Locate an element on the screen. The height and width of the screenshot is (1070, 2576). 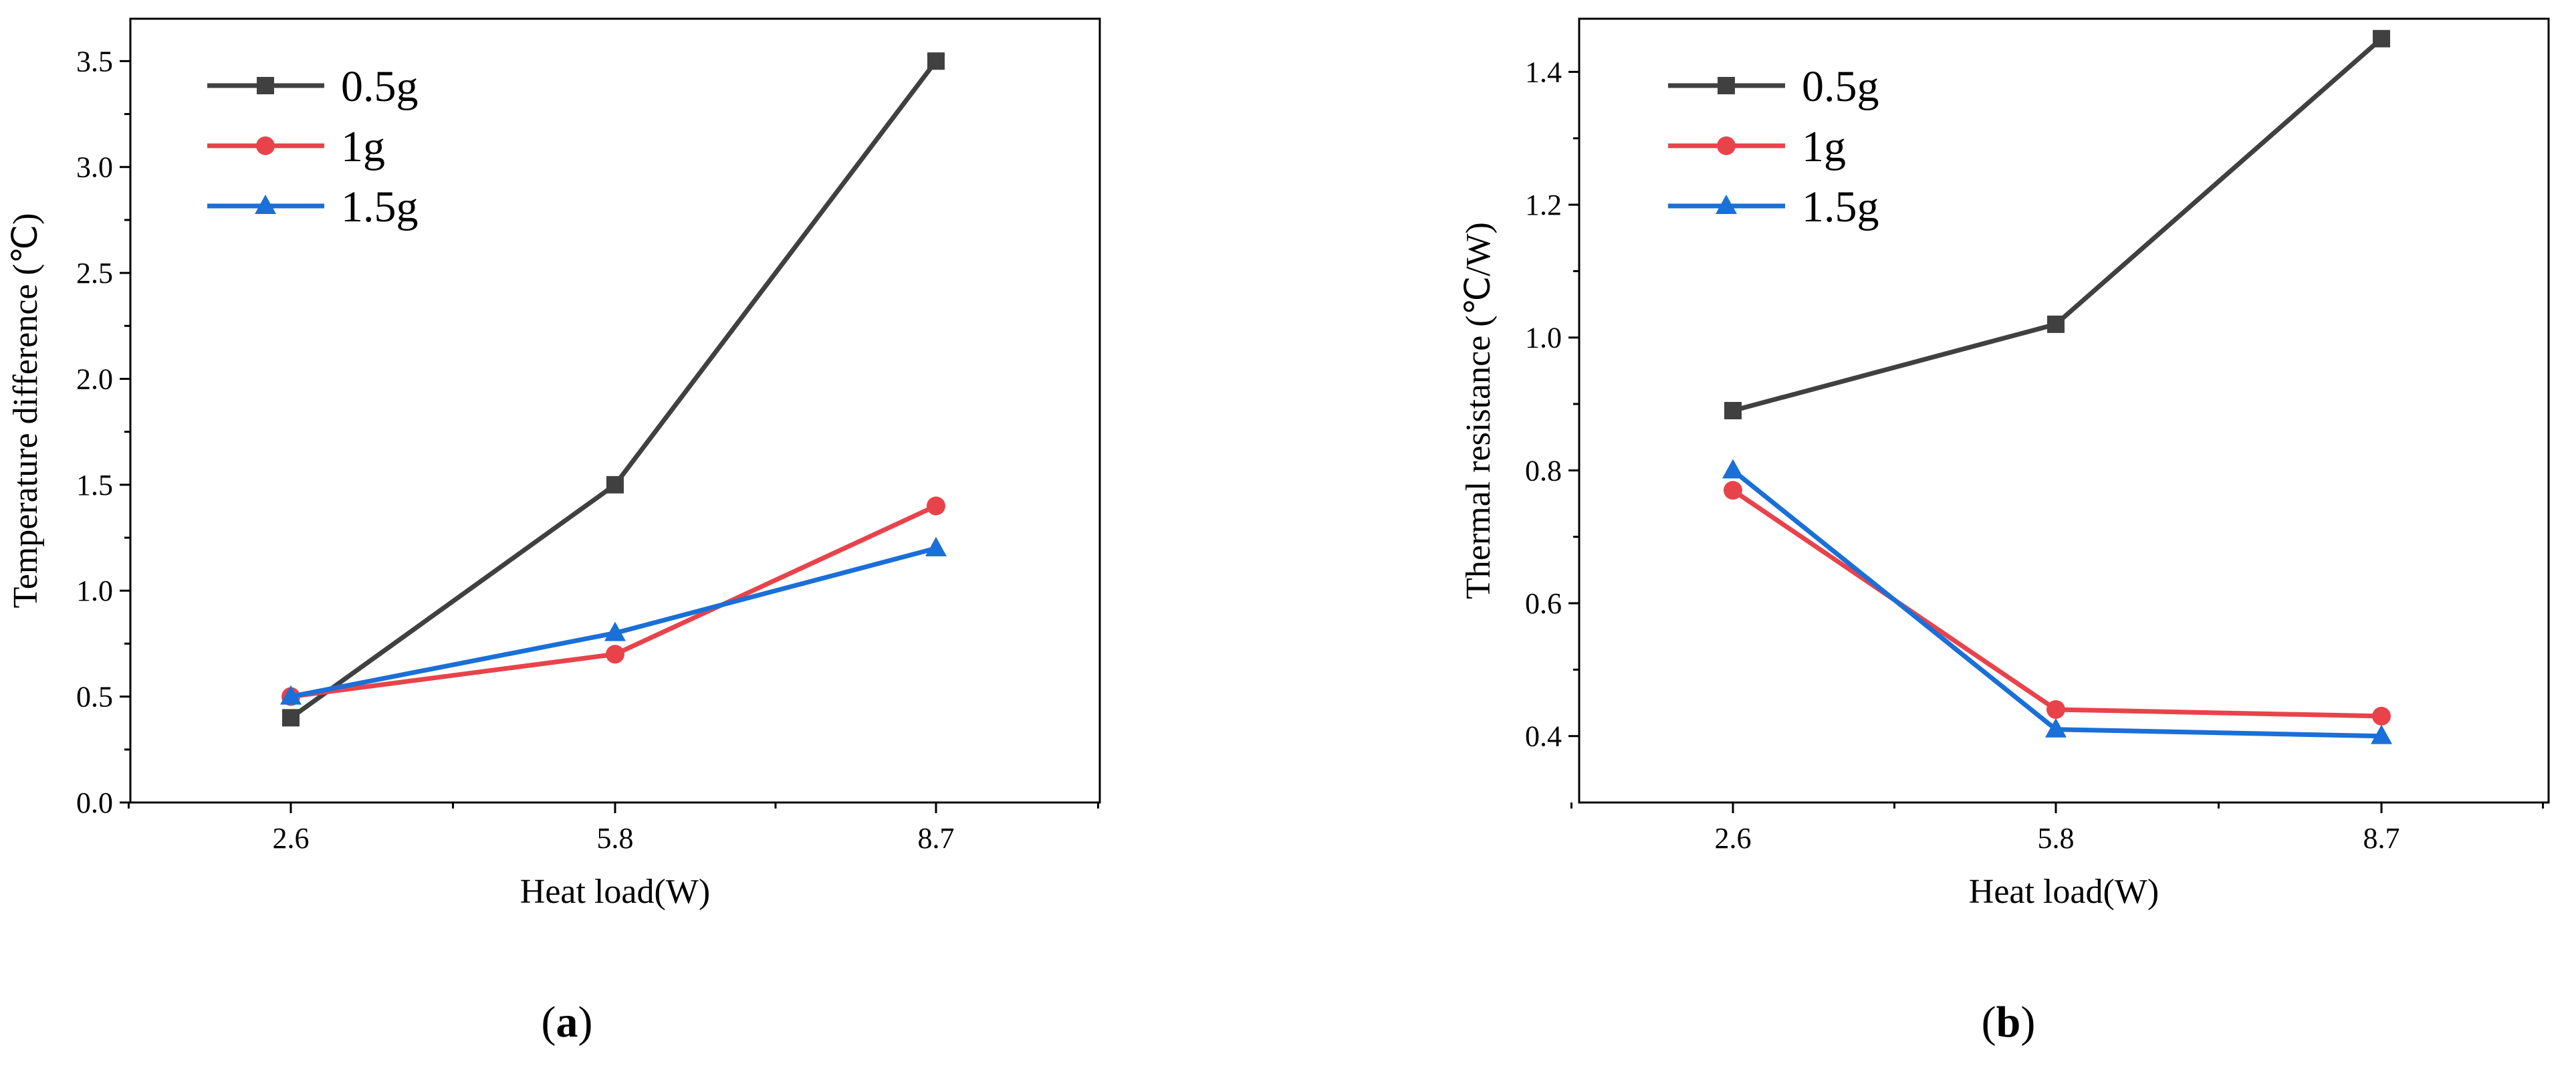
y-tick-label: 3.5 is located at coordinates (94, 61).